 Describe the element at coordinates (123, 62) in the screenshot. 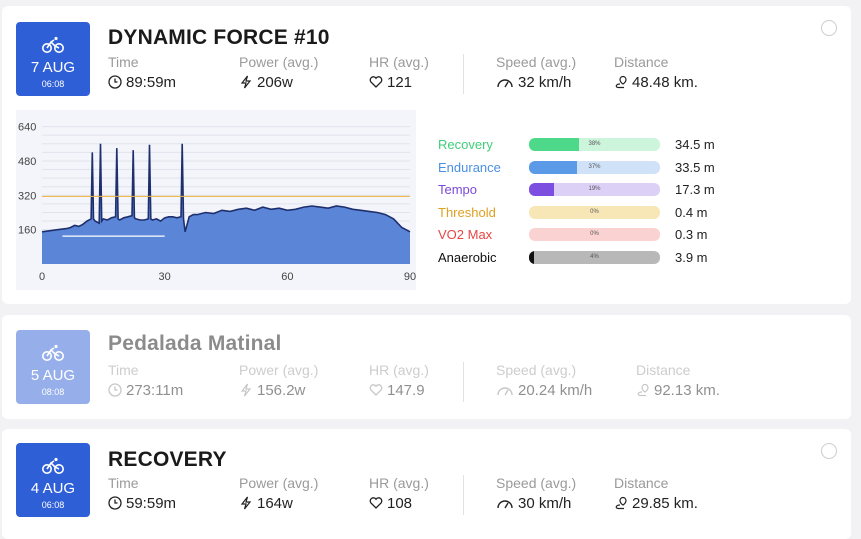

I see `stat-label: Time` at that location.